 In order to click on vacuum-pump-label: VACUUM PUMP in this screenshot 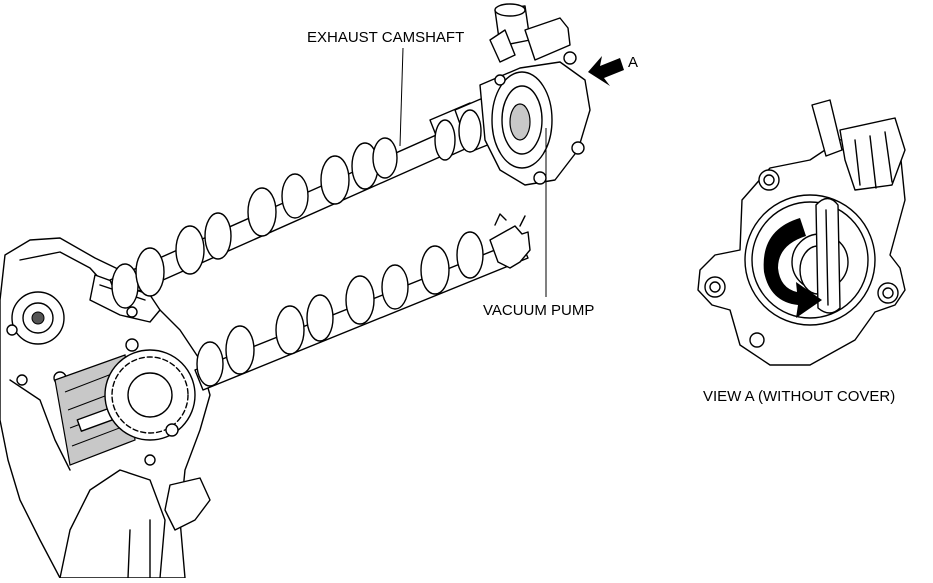, I will do `click(539, 310)`.